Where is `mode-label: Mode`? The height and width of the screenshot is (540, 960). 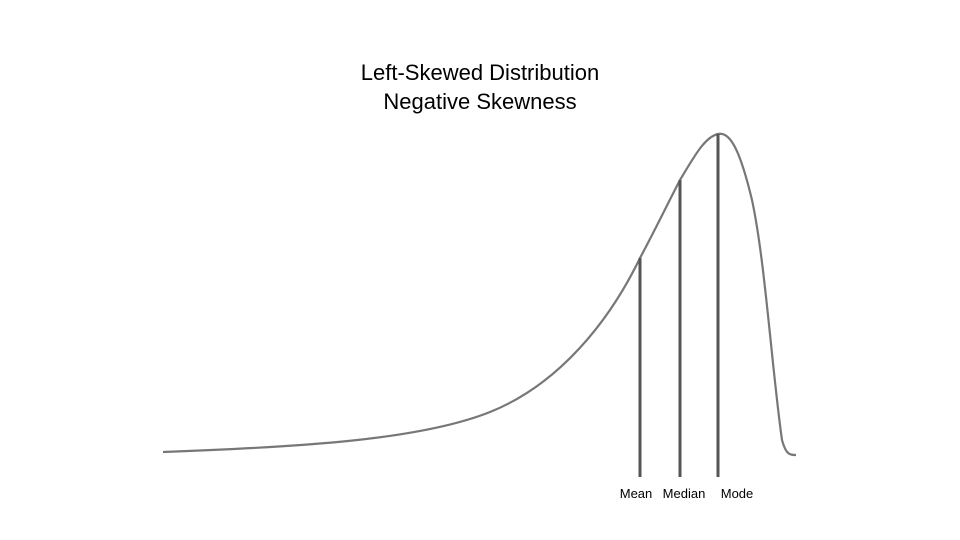 mode-label: Mode is located at coordinates (737, 493).